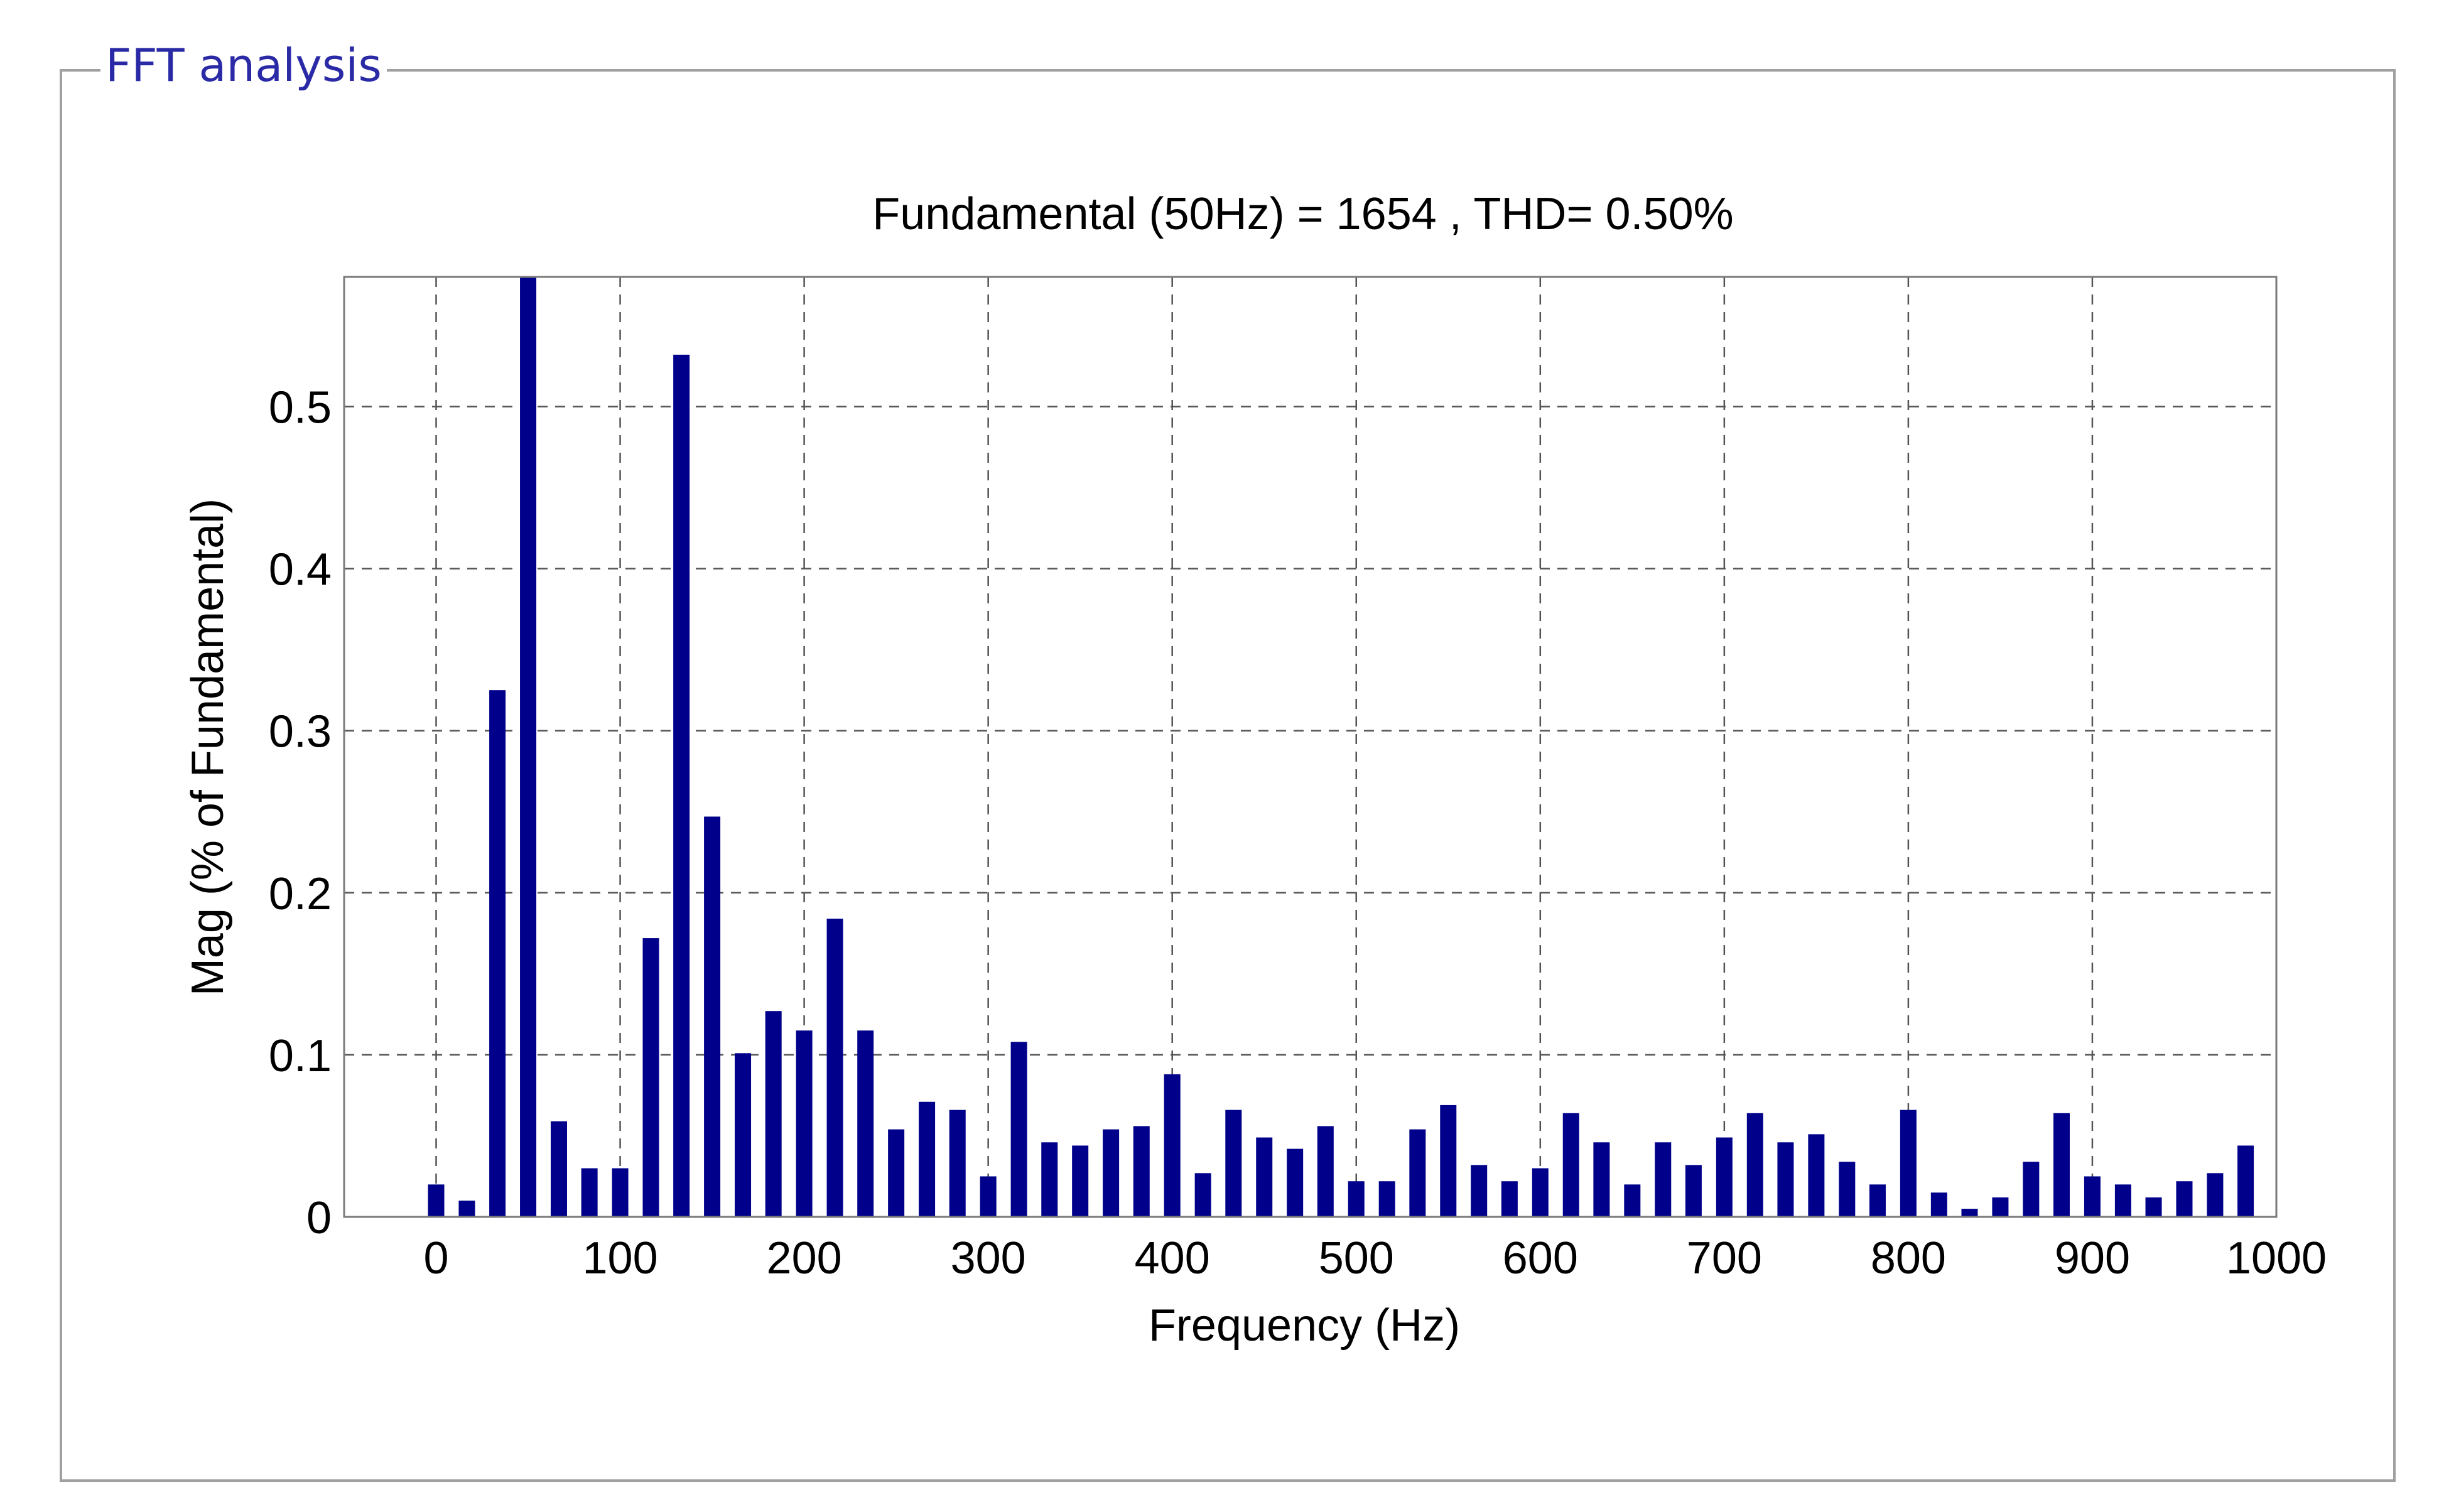 This screenshot has width=2439, height=1512. I want to click on x-axis-label: Frequency (Hz), so click(1304, 1325).